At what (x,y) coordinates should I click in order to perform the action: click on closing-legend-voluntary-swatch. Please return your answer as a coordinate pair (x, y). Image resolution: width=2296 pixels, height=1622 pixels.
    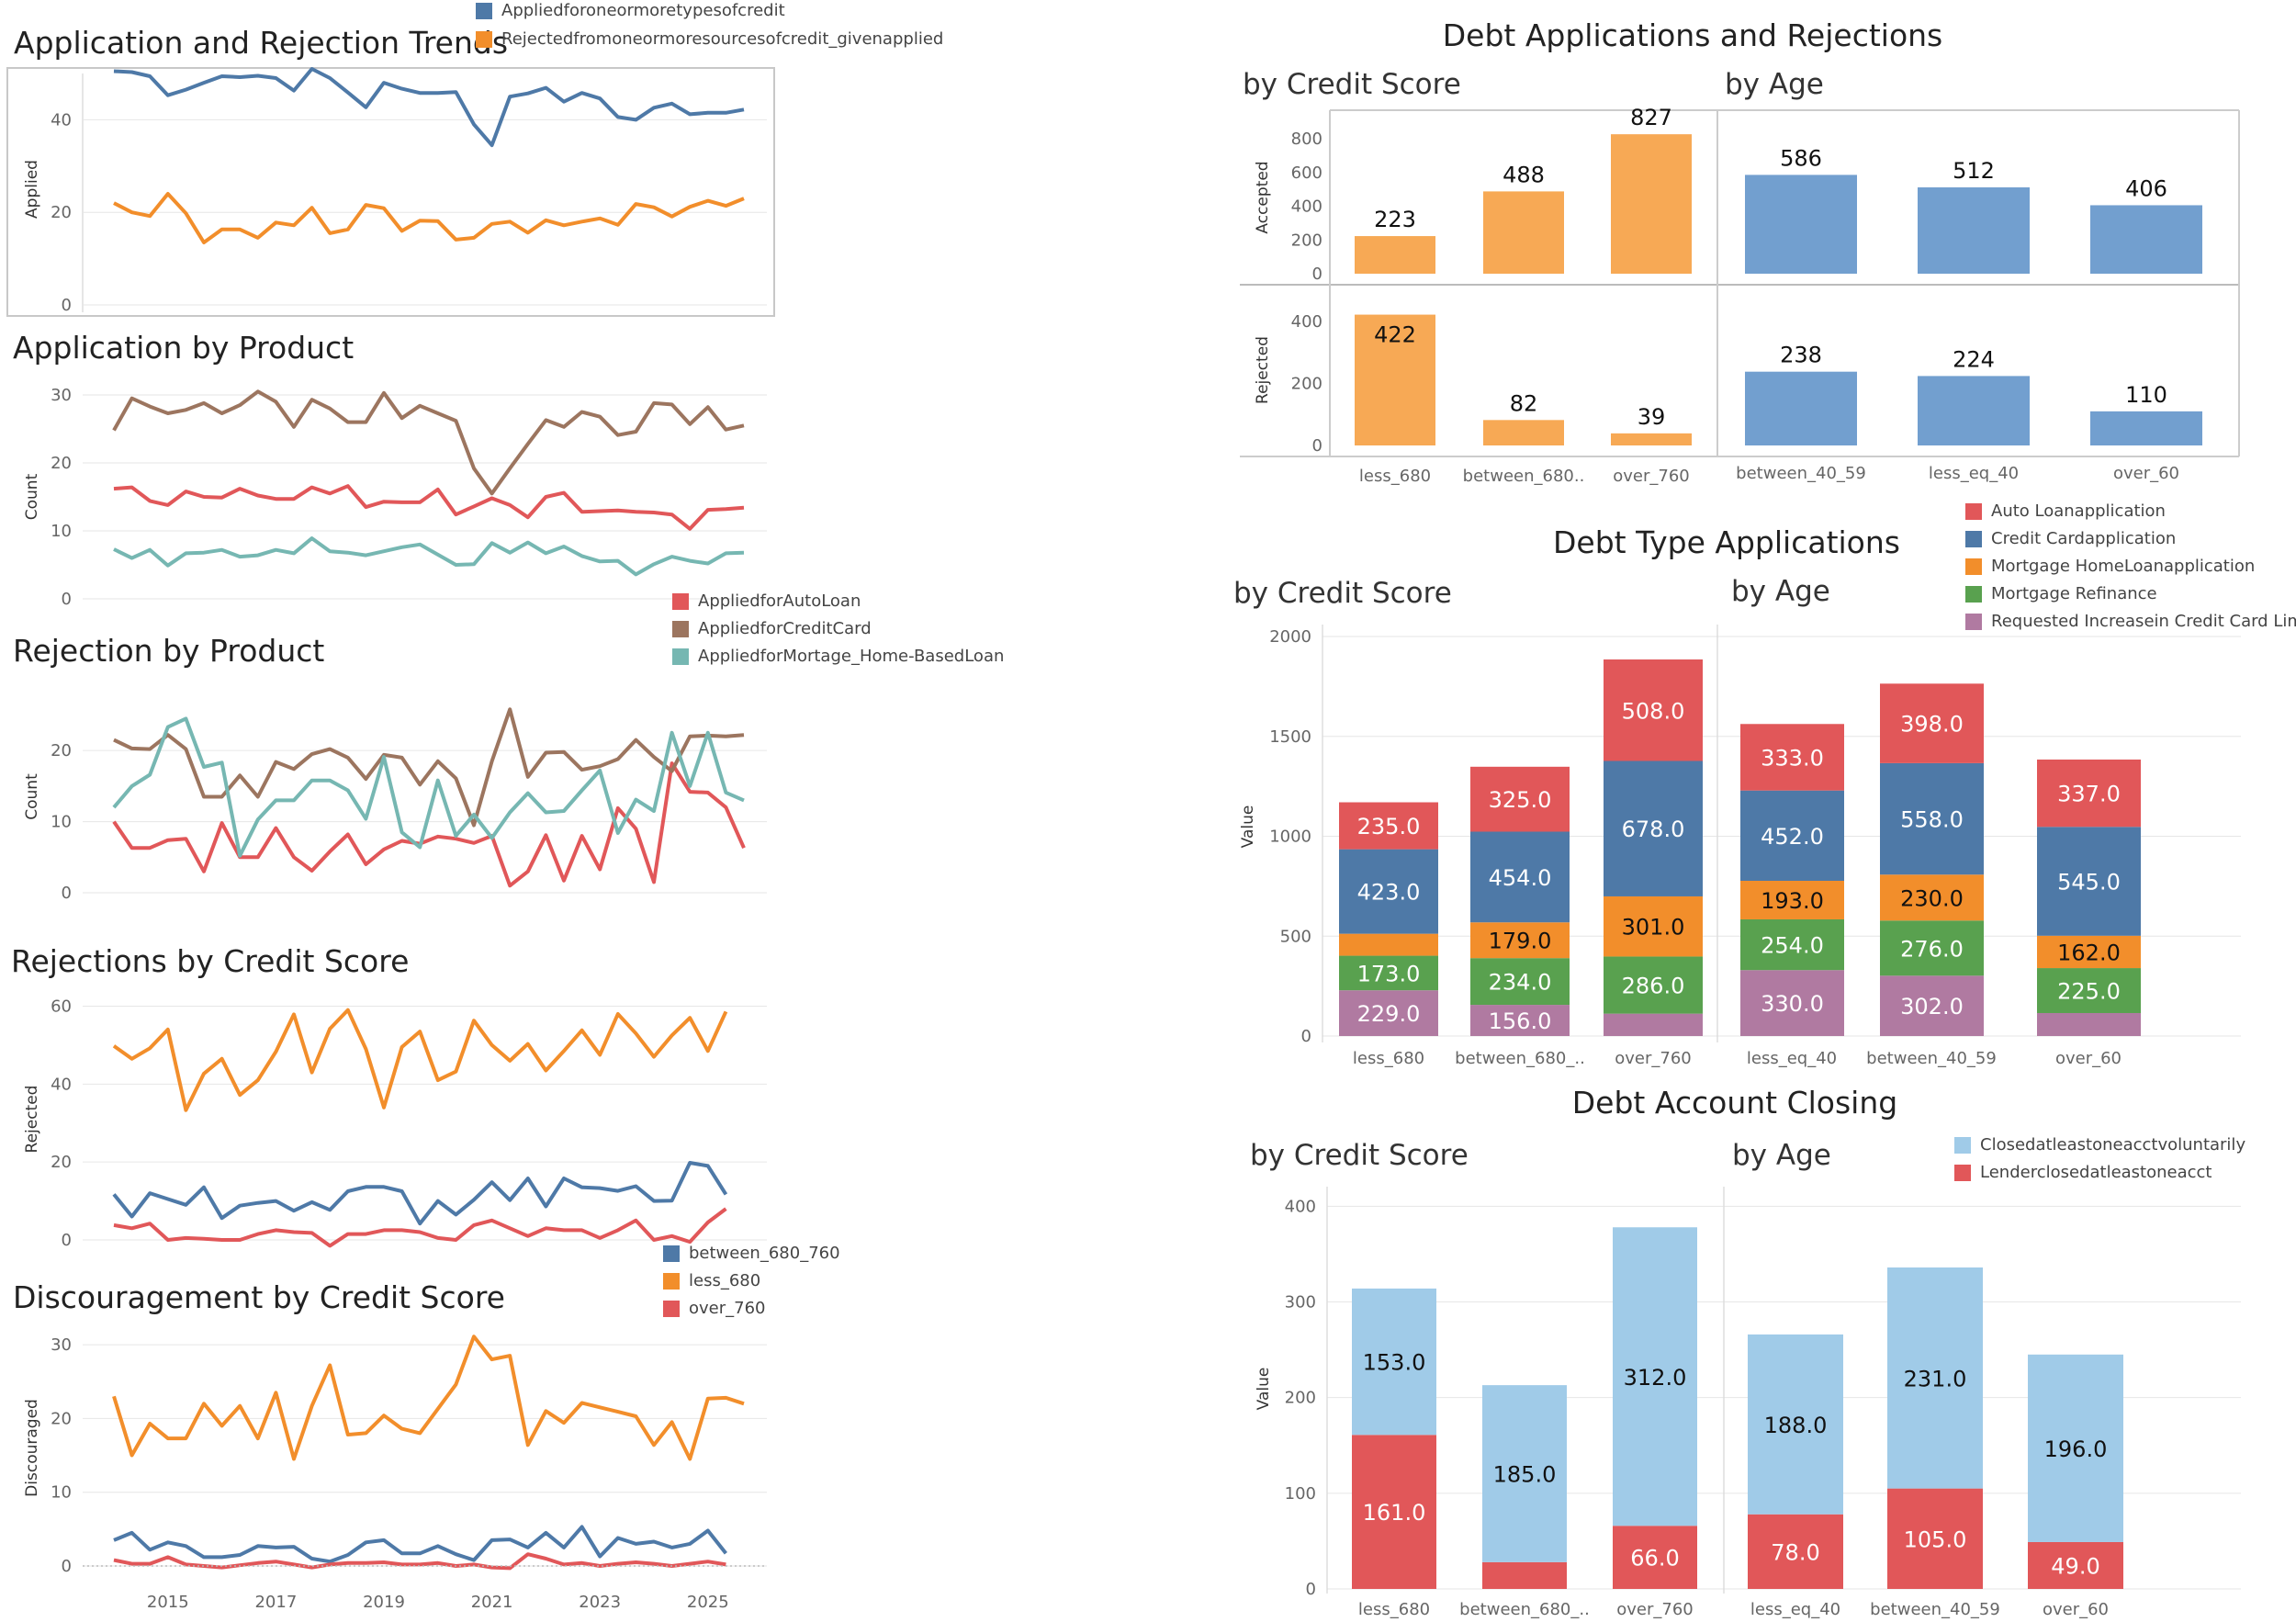
    Looking at the image, I should click on (1963, 1145).